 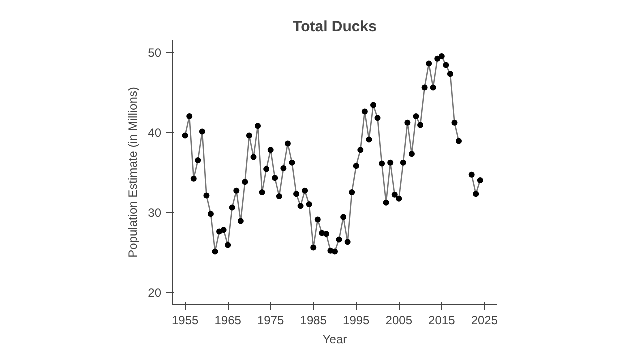 I want to click on x-tick-label: 1965, so click(x=228, y=321).